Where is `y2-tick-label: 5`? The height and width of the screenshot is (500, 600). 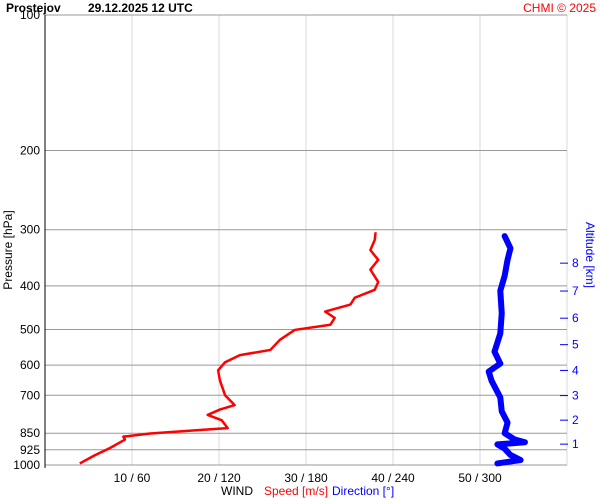
y2-tick-label: 5 is located at coordinates (575, 345).